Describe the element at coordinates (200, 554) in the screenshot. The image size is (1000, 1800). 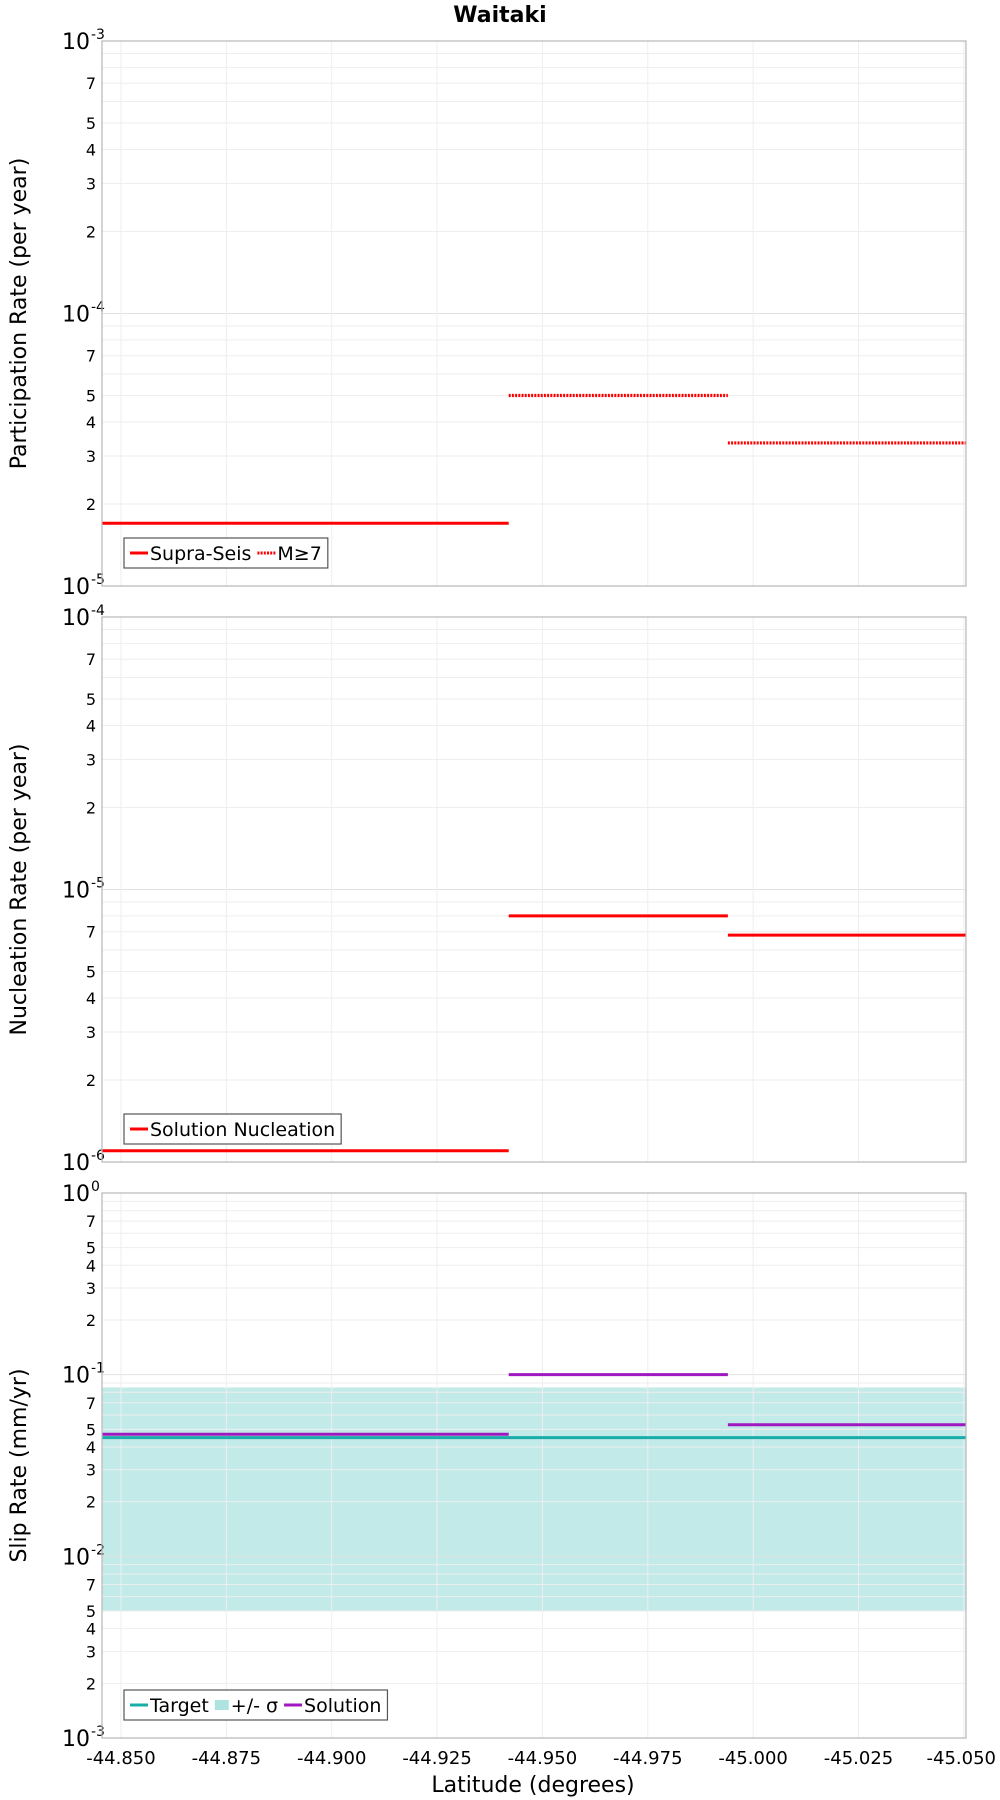
I see `legend-label: Supra-Seis` at that location.